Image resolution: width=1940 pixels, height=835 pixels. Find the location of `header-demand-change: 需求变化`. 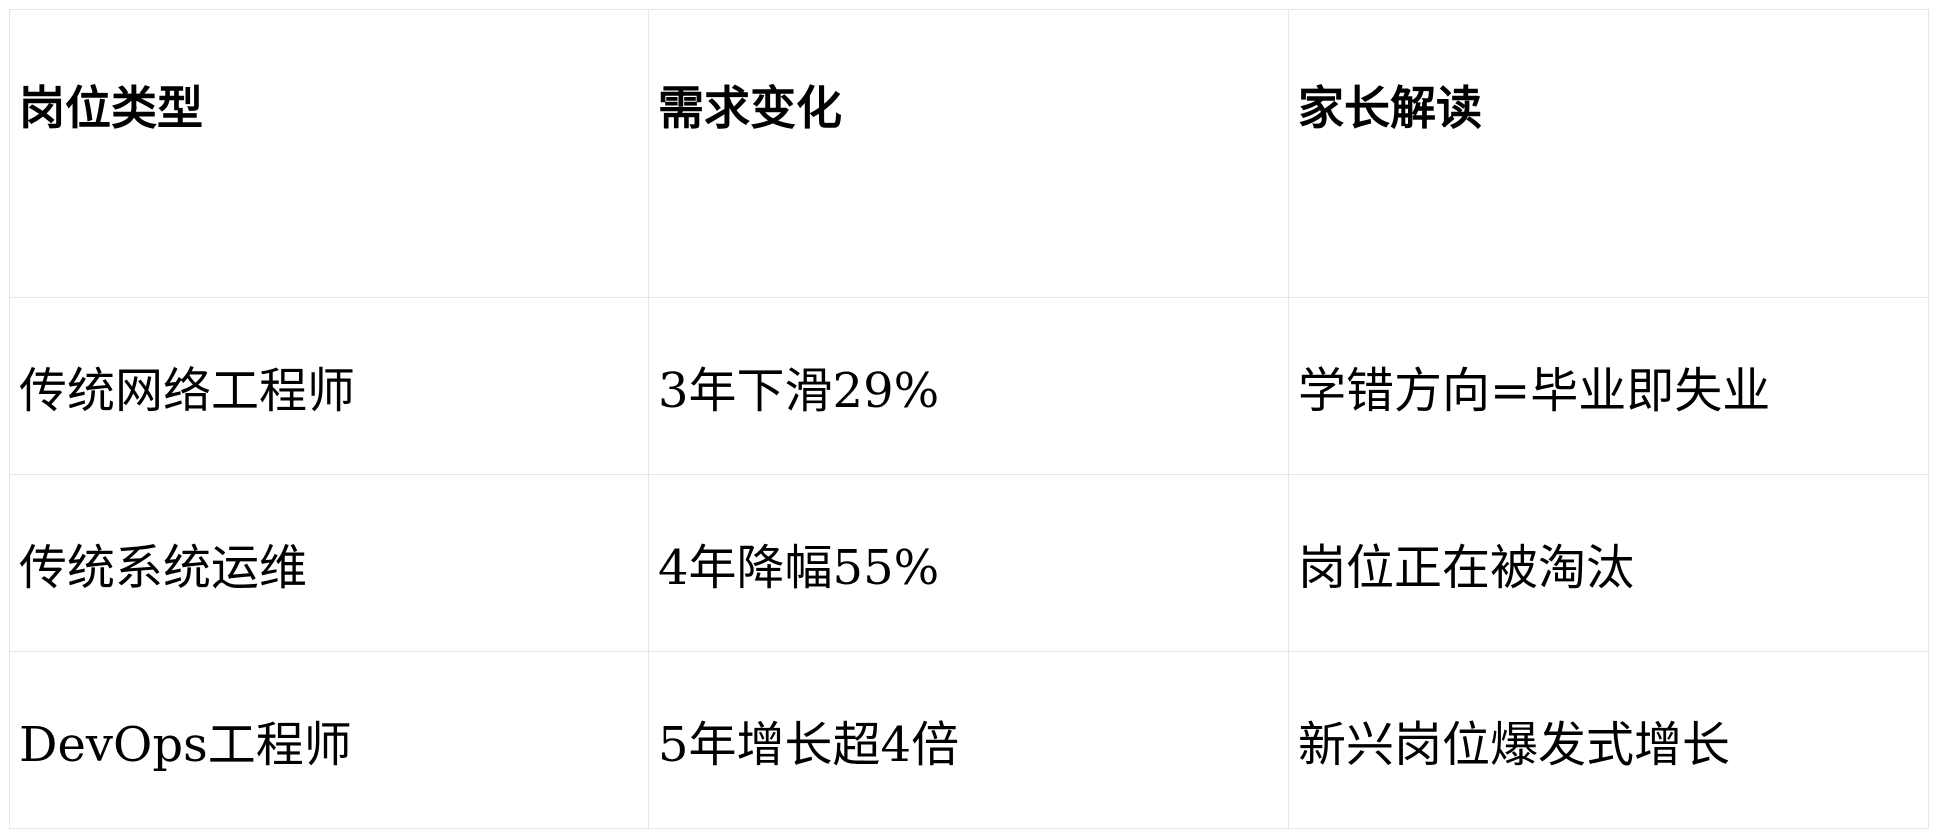

header-demand-change: 需求变化 is located at coordinates (968, 153).